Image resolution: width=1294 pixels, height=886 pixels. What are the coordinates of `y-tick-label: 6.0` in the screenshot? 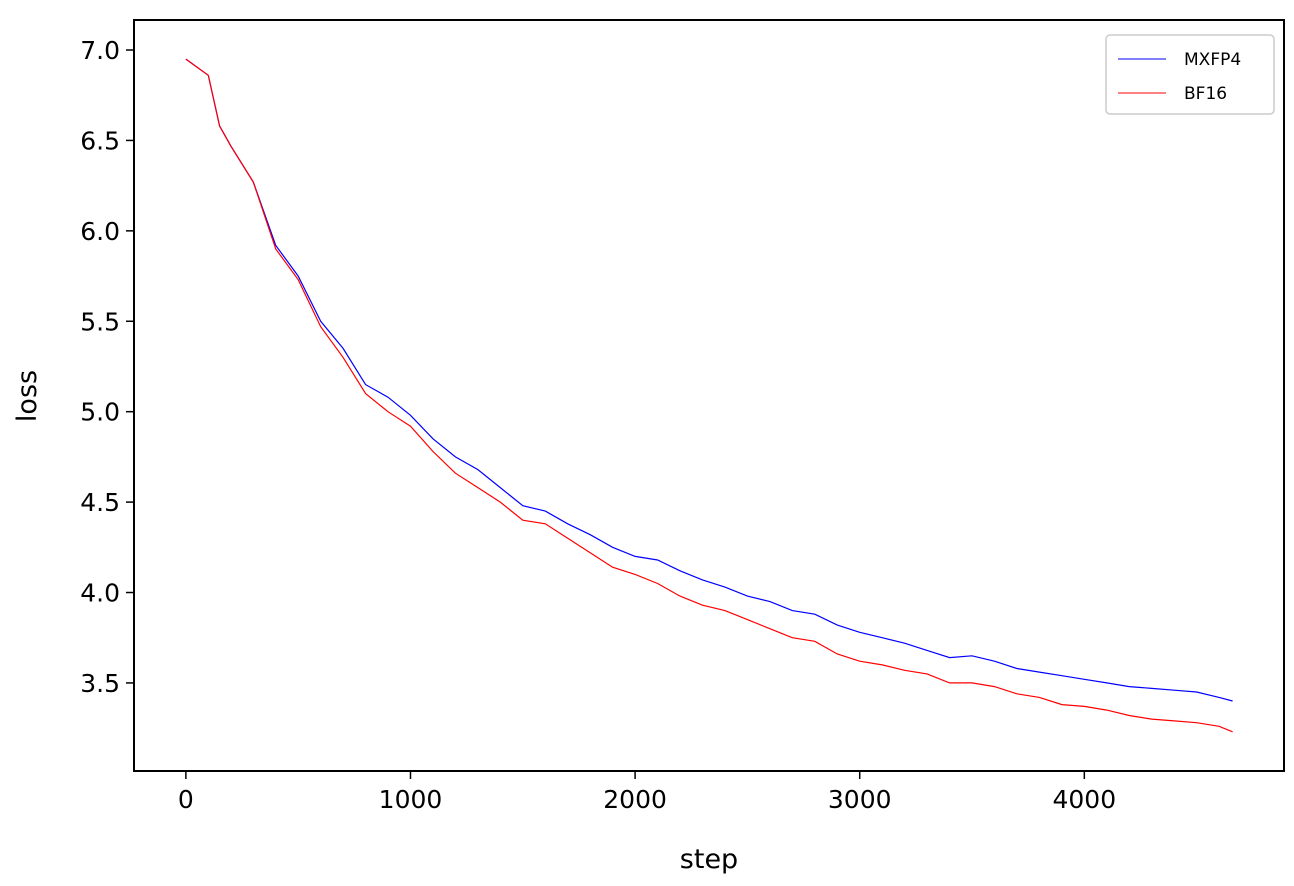 It's located at (100, 231).